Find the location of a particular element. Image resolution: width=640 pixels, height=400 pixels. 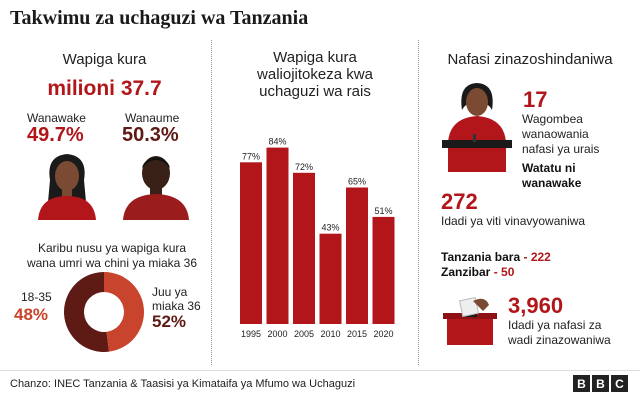

x-tick-label: 2015 is located at coordinates (357, 334).